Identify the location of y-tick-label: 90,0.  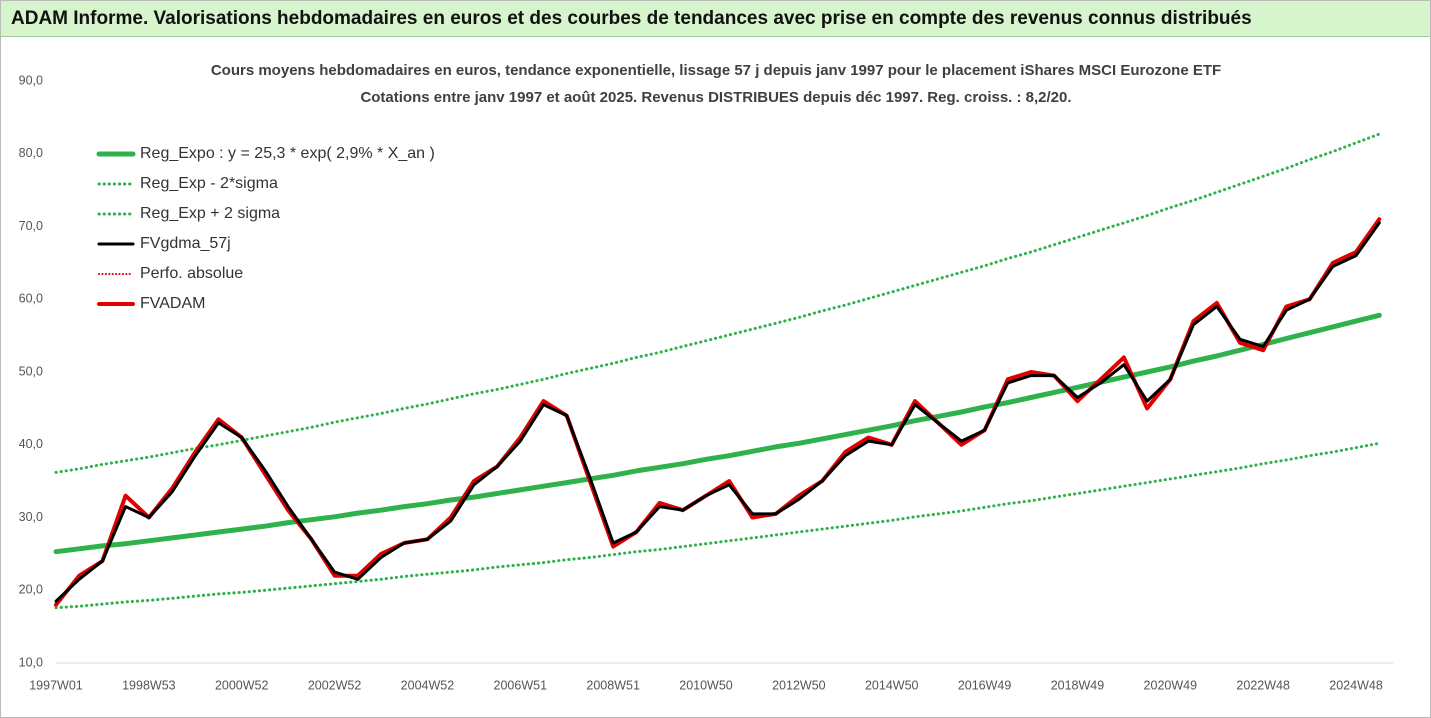
(31, 80).